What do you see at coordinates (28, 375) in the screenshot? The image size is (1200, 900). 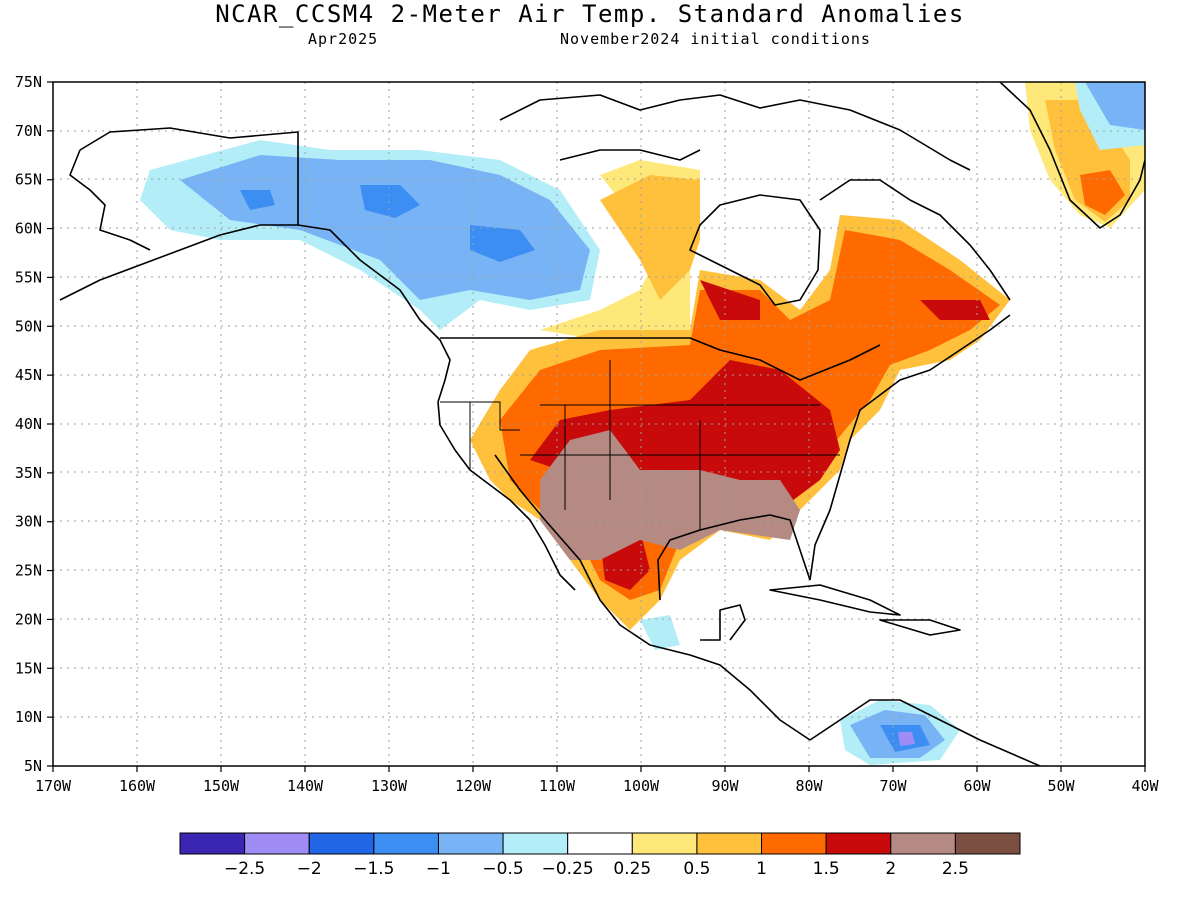 I see `lat-tick-label: 45N` at bounding box center [28, 375].